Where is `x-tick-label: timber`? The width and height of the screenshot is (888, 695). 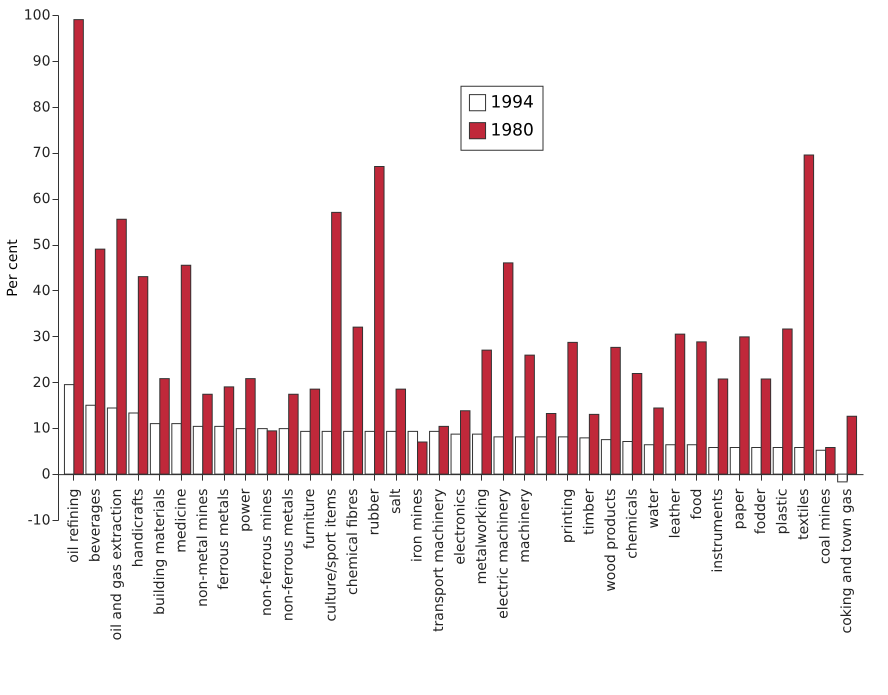
x-tick-label: timber is located at coordinates (589, 511).